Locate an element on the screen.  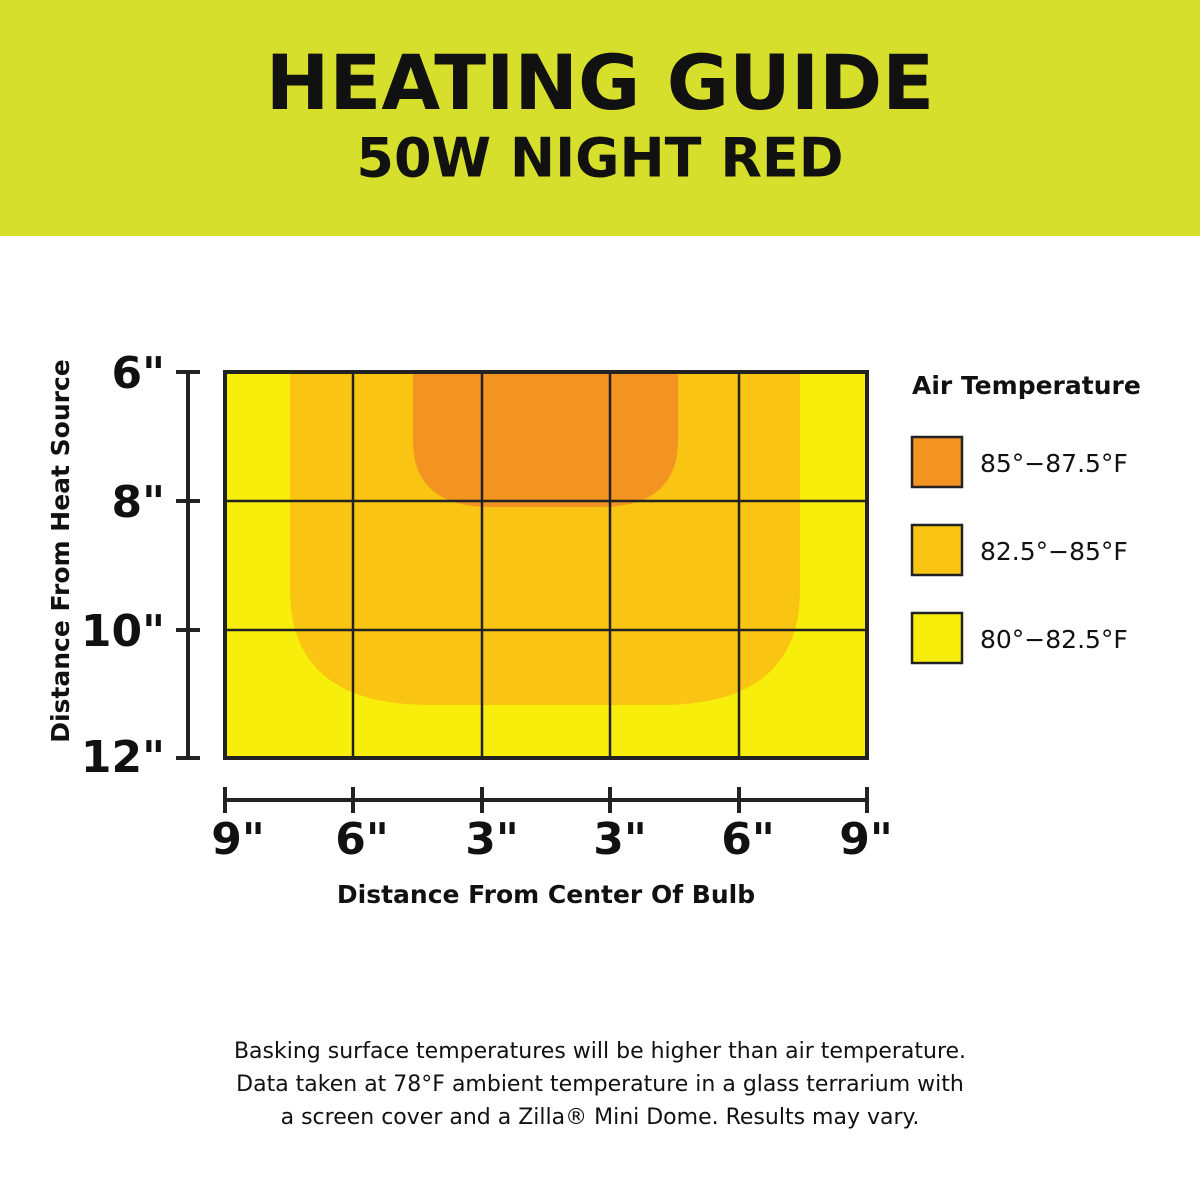
y-axis is located at coordinates (188, 565).